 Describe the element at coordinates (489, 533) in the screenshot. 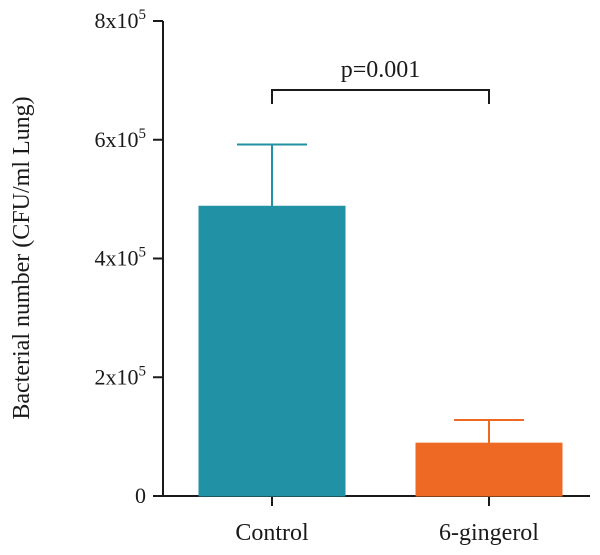

I see `x-tick-label: 6-gingerol` at that location.